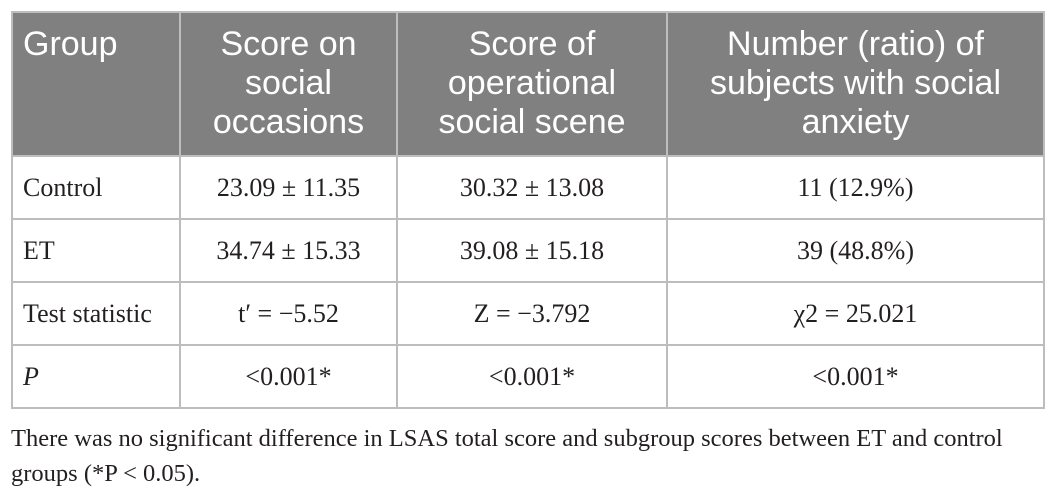 Image resolution: width=1055 pixels, height=502 pixels. Describe the element at coordinates (855, 250) in the screenshot. I see `table-cell: 39 (48.8%)` at that location.